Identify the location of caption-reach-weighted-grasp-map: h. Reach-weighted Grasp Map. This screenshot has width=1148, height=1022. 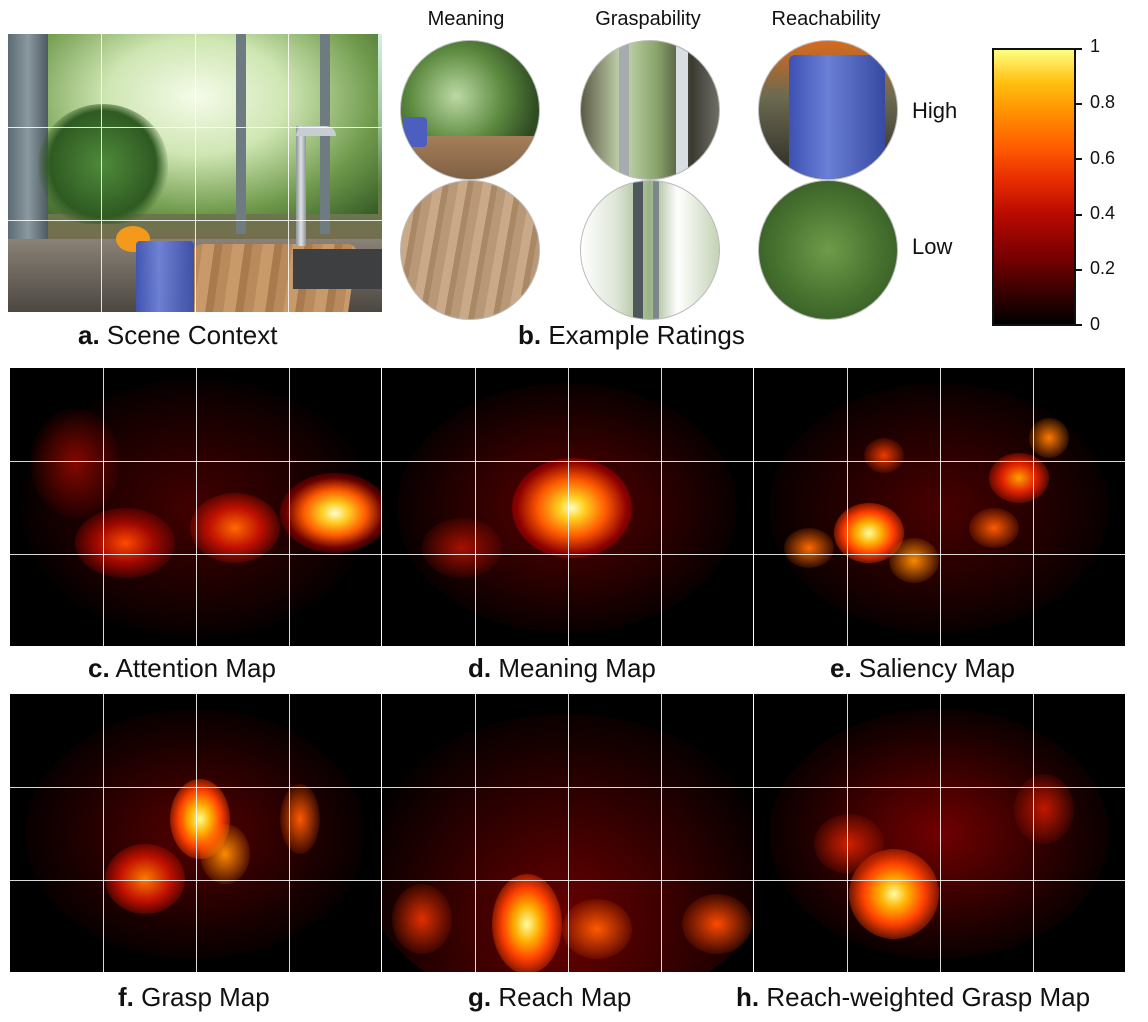
(913, 997).